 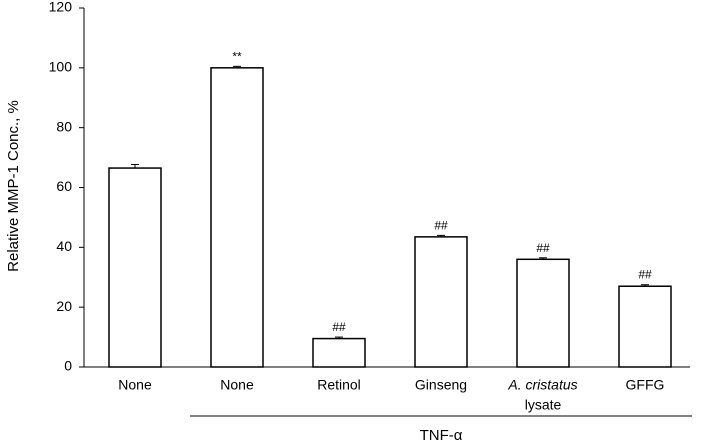 I want to click on y-tick-label: 40, so click(x=64, y=246).